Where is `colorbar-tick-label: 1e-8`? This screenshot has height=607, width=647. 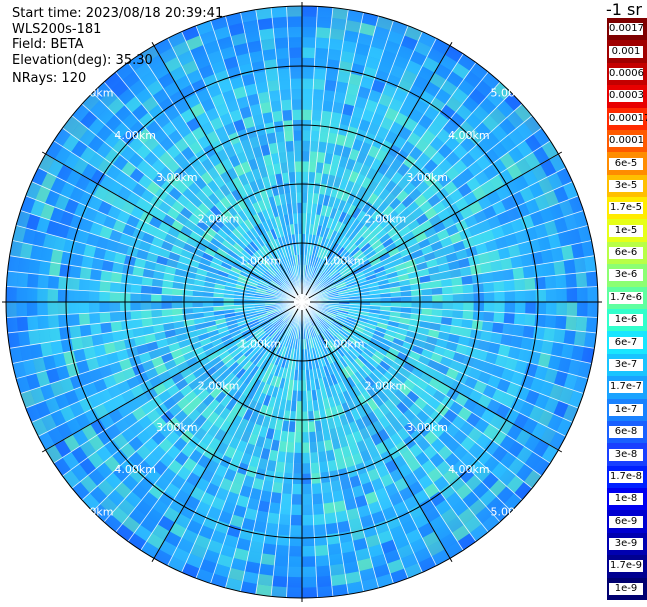
colorbar-tick-label: 1e-8 is located at coordinates (626, 499).